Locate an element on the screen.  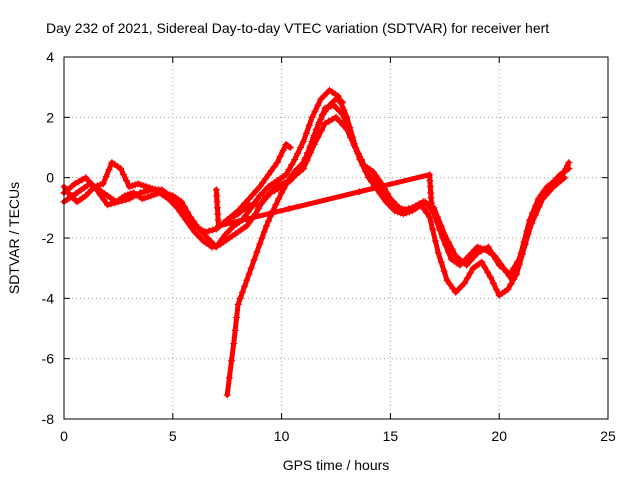
x-tick-label: 20 is located at coordinates (499, 436).